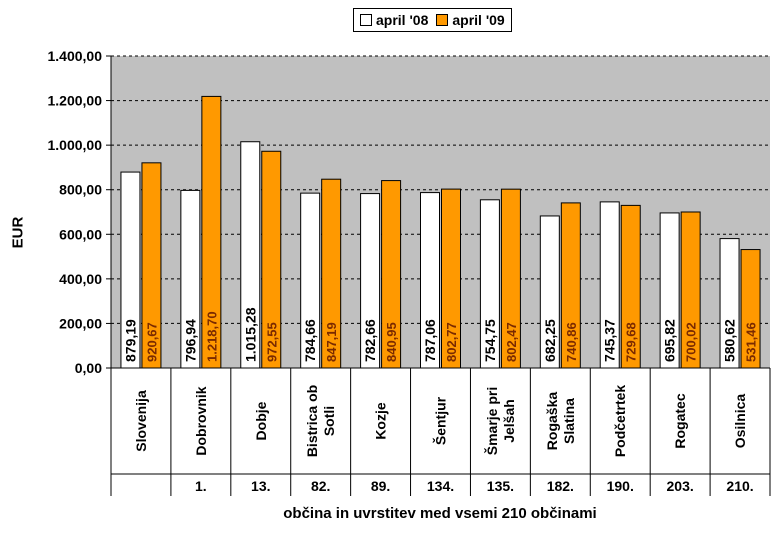 The image size is (783, 540). Describe the element at coordinates (691, 342) in the screenshot. I see `data-label-april-09: 700,02` at that location.